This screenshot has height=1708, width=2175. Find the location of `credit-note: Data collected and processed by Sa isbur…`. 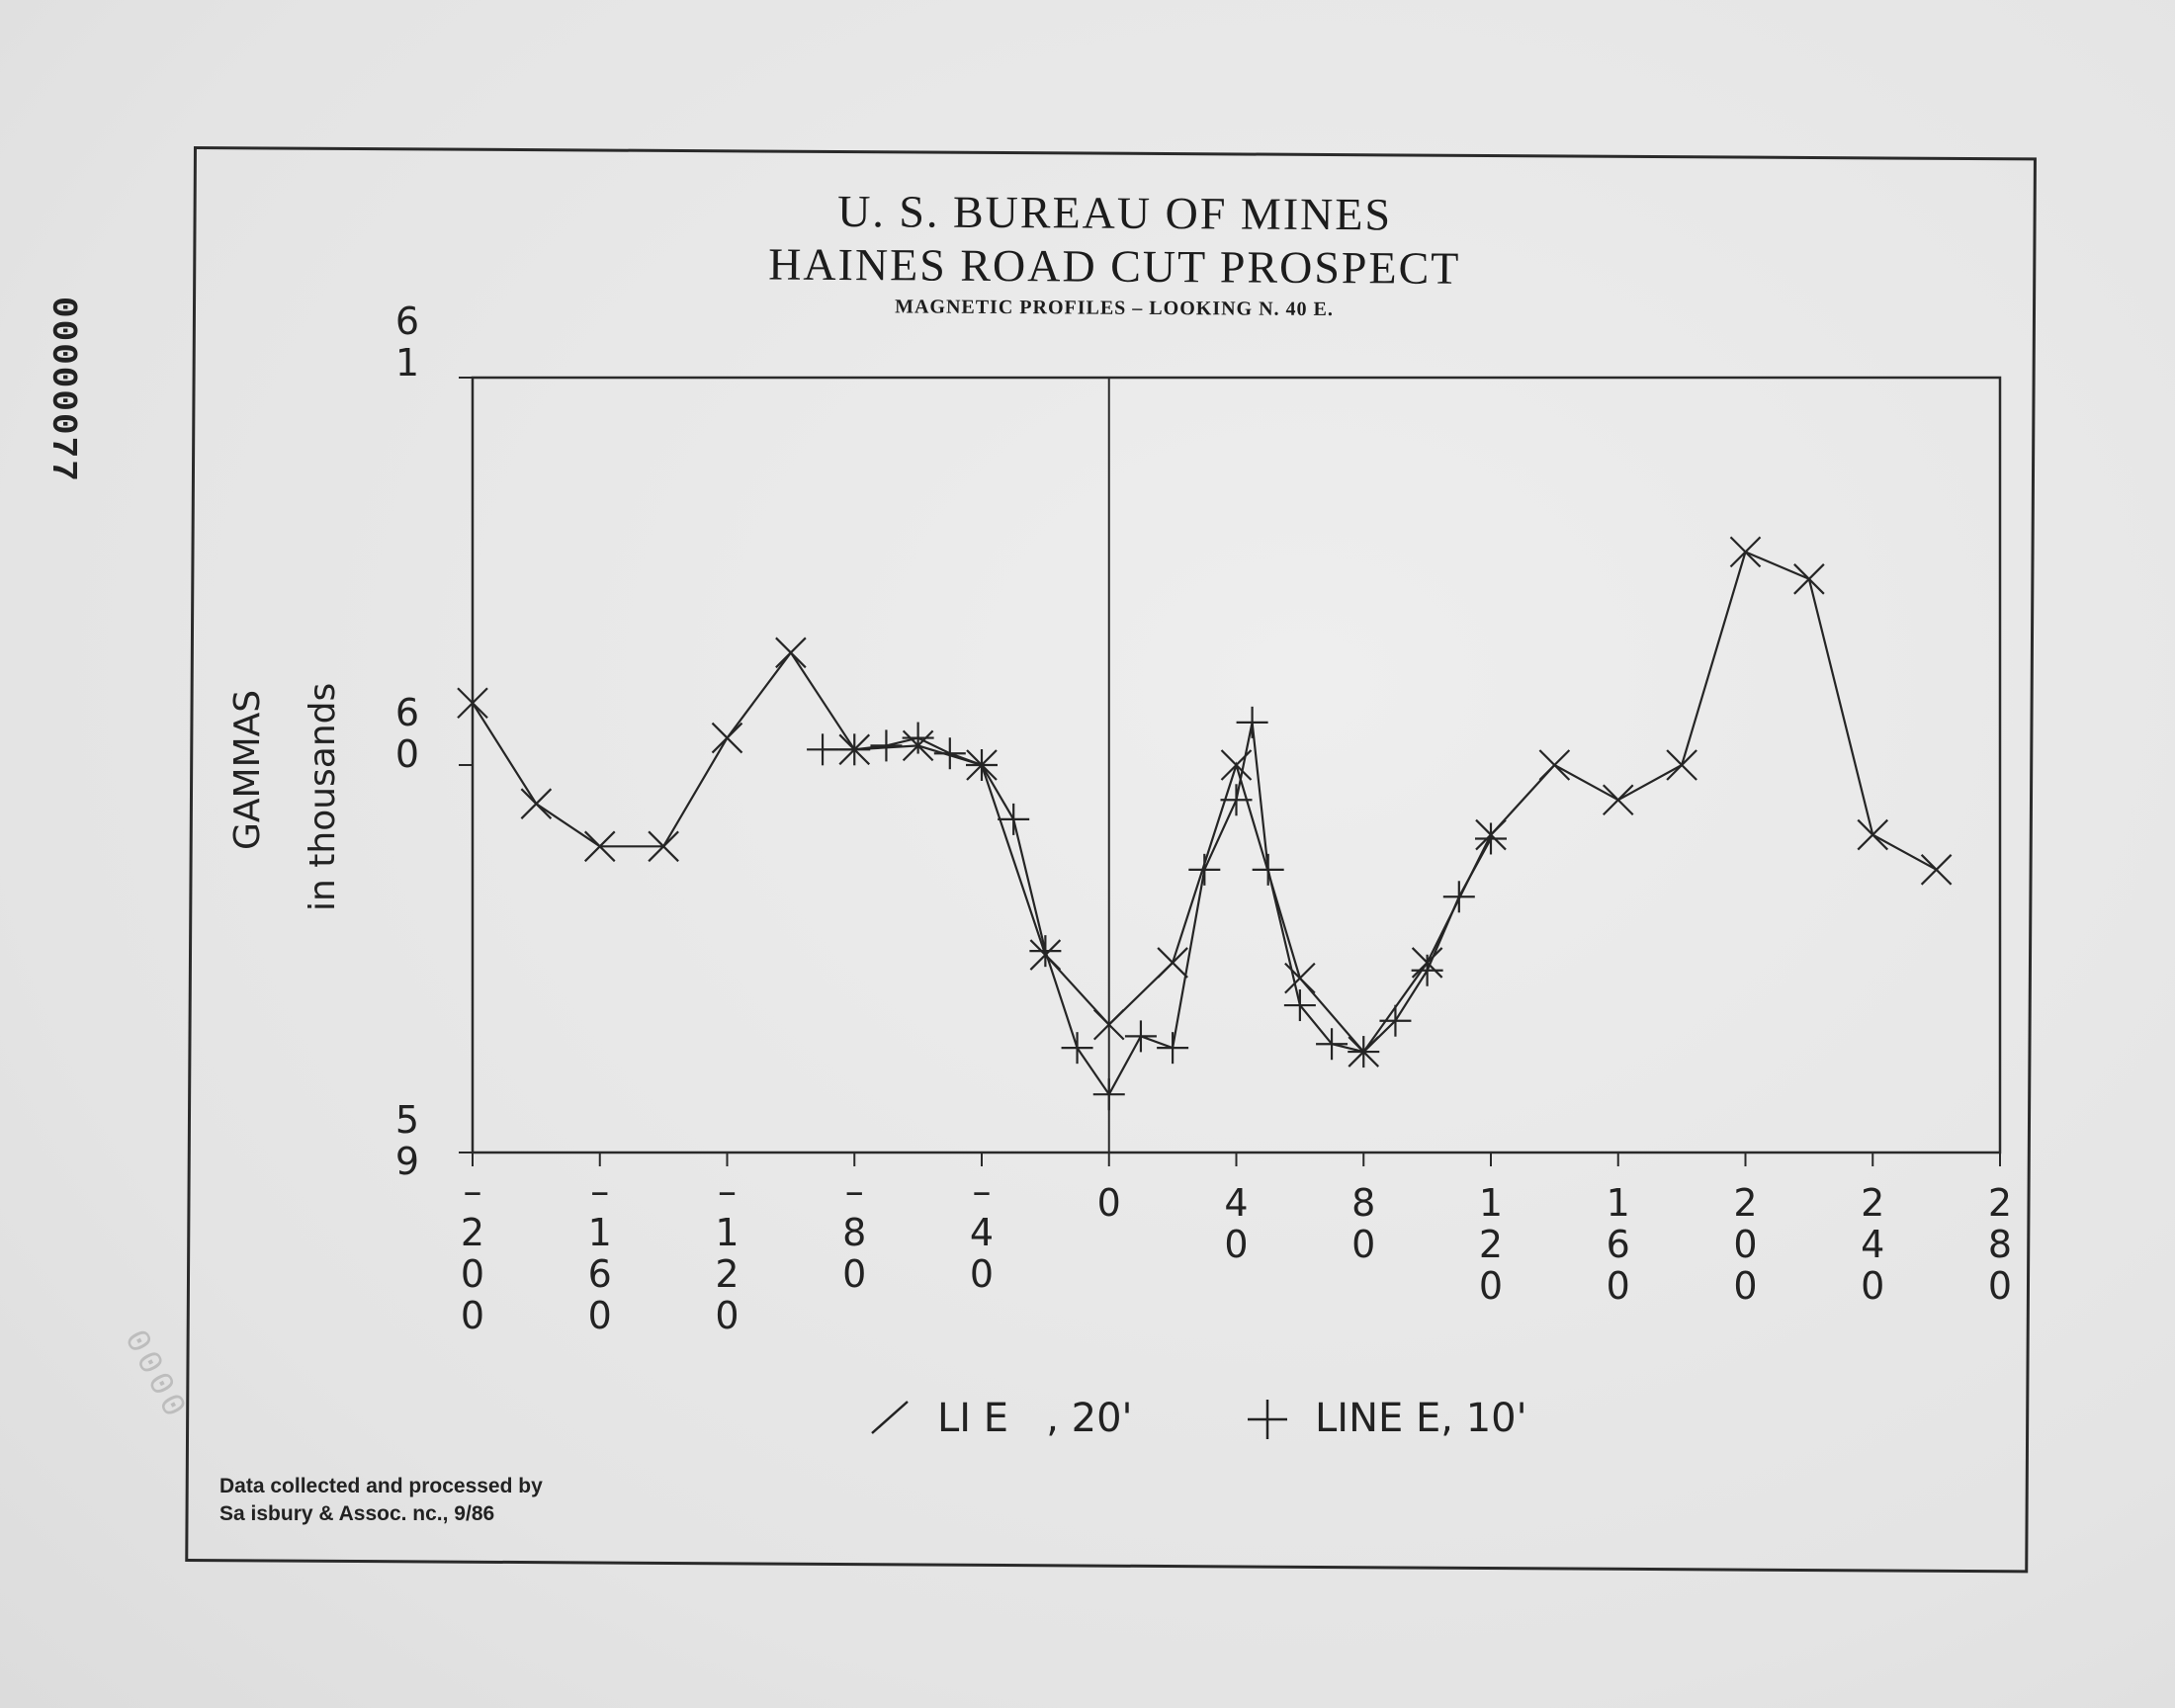

credit-note: Data collected and processed by Sa isbur… is located at coordinates (381, 1500).